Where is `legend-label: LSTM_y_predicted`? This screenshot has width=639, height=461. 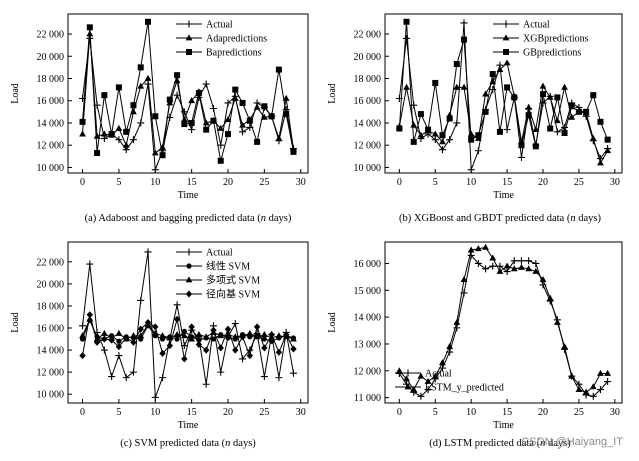 legend-label: LSTM_y_predicted is located at coordinates (464, 388).